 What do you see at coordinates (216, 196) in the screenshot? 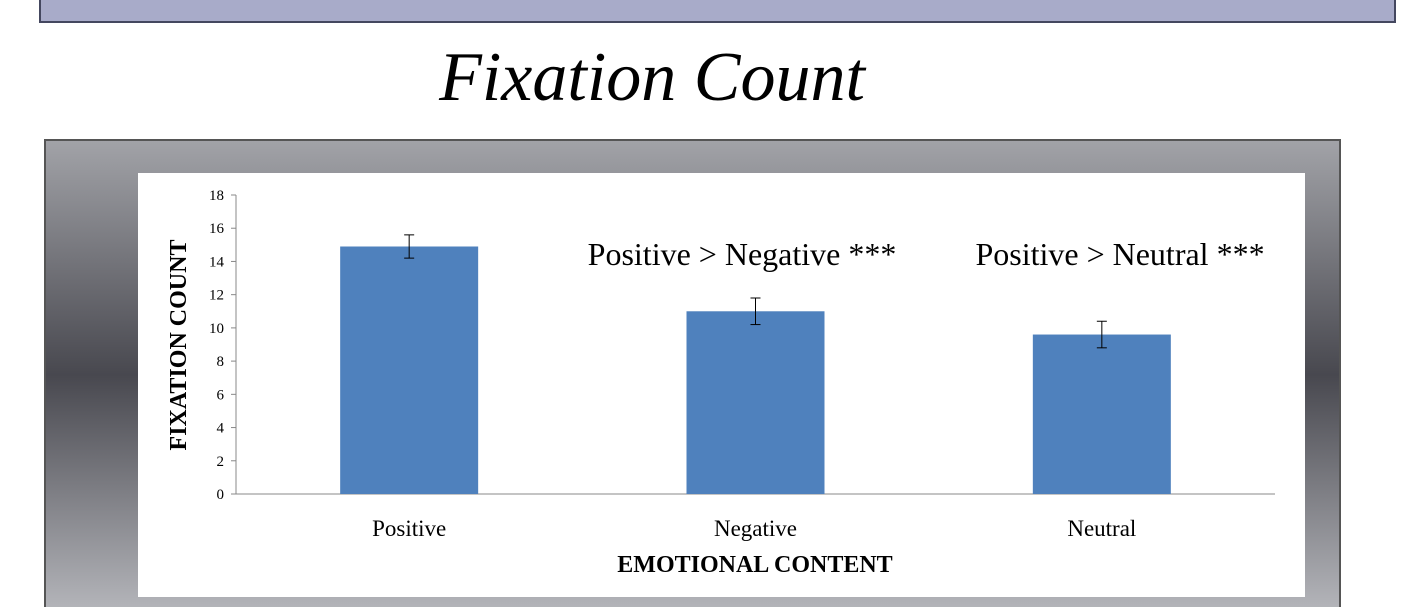
I see `y-tick-label: 18` at bounding box center [216, 196].